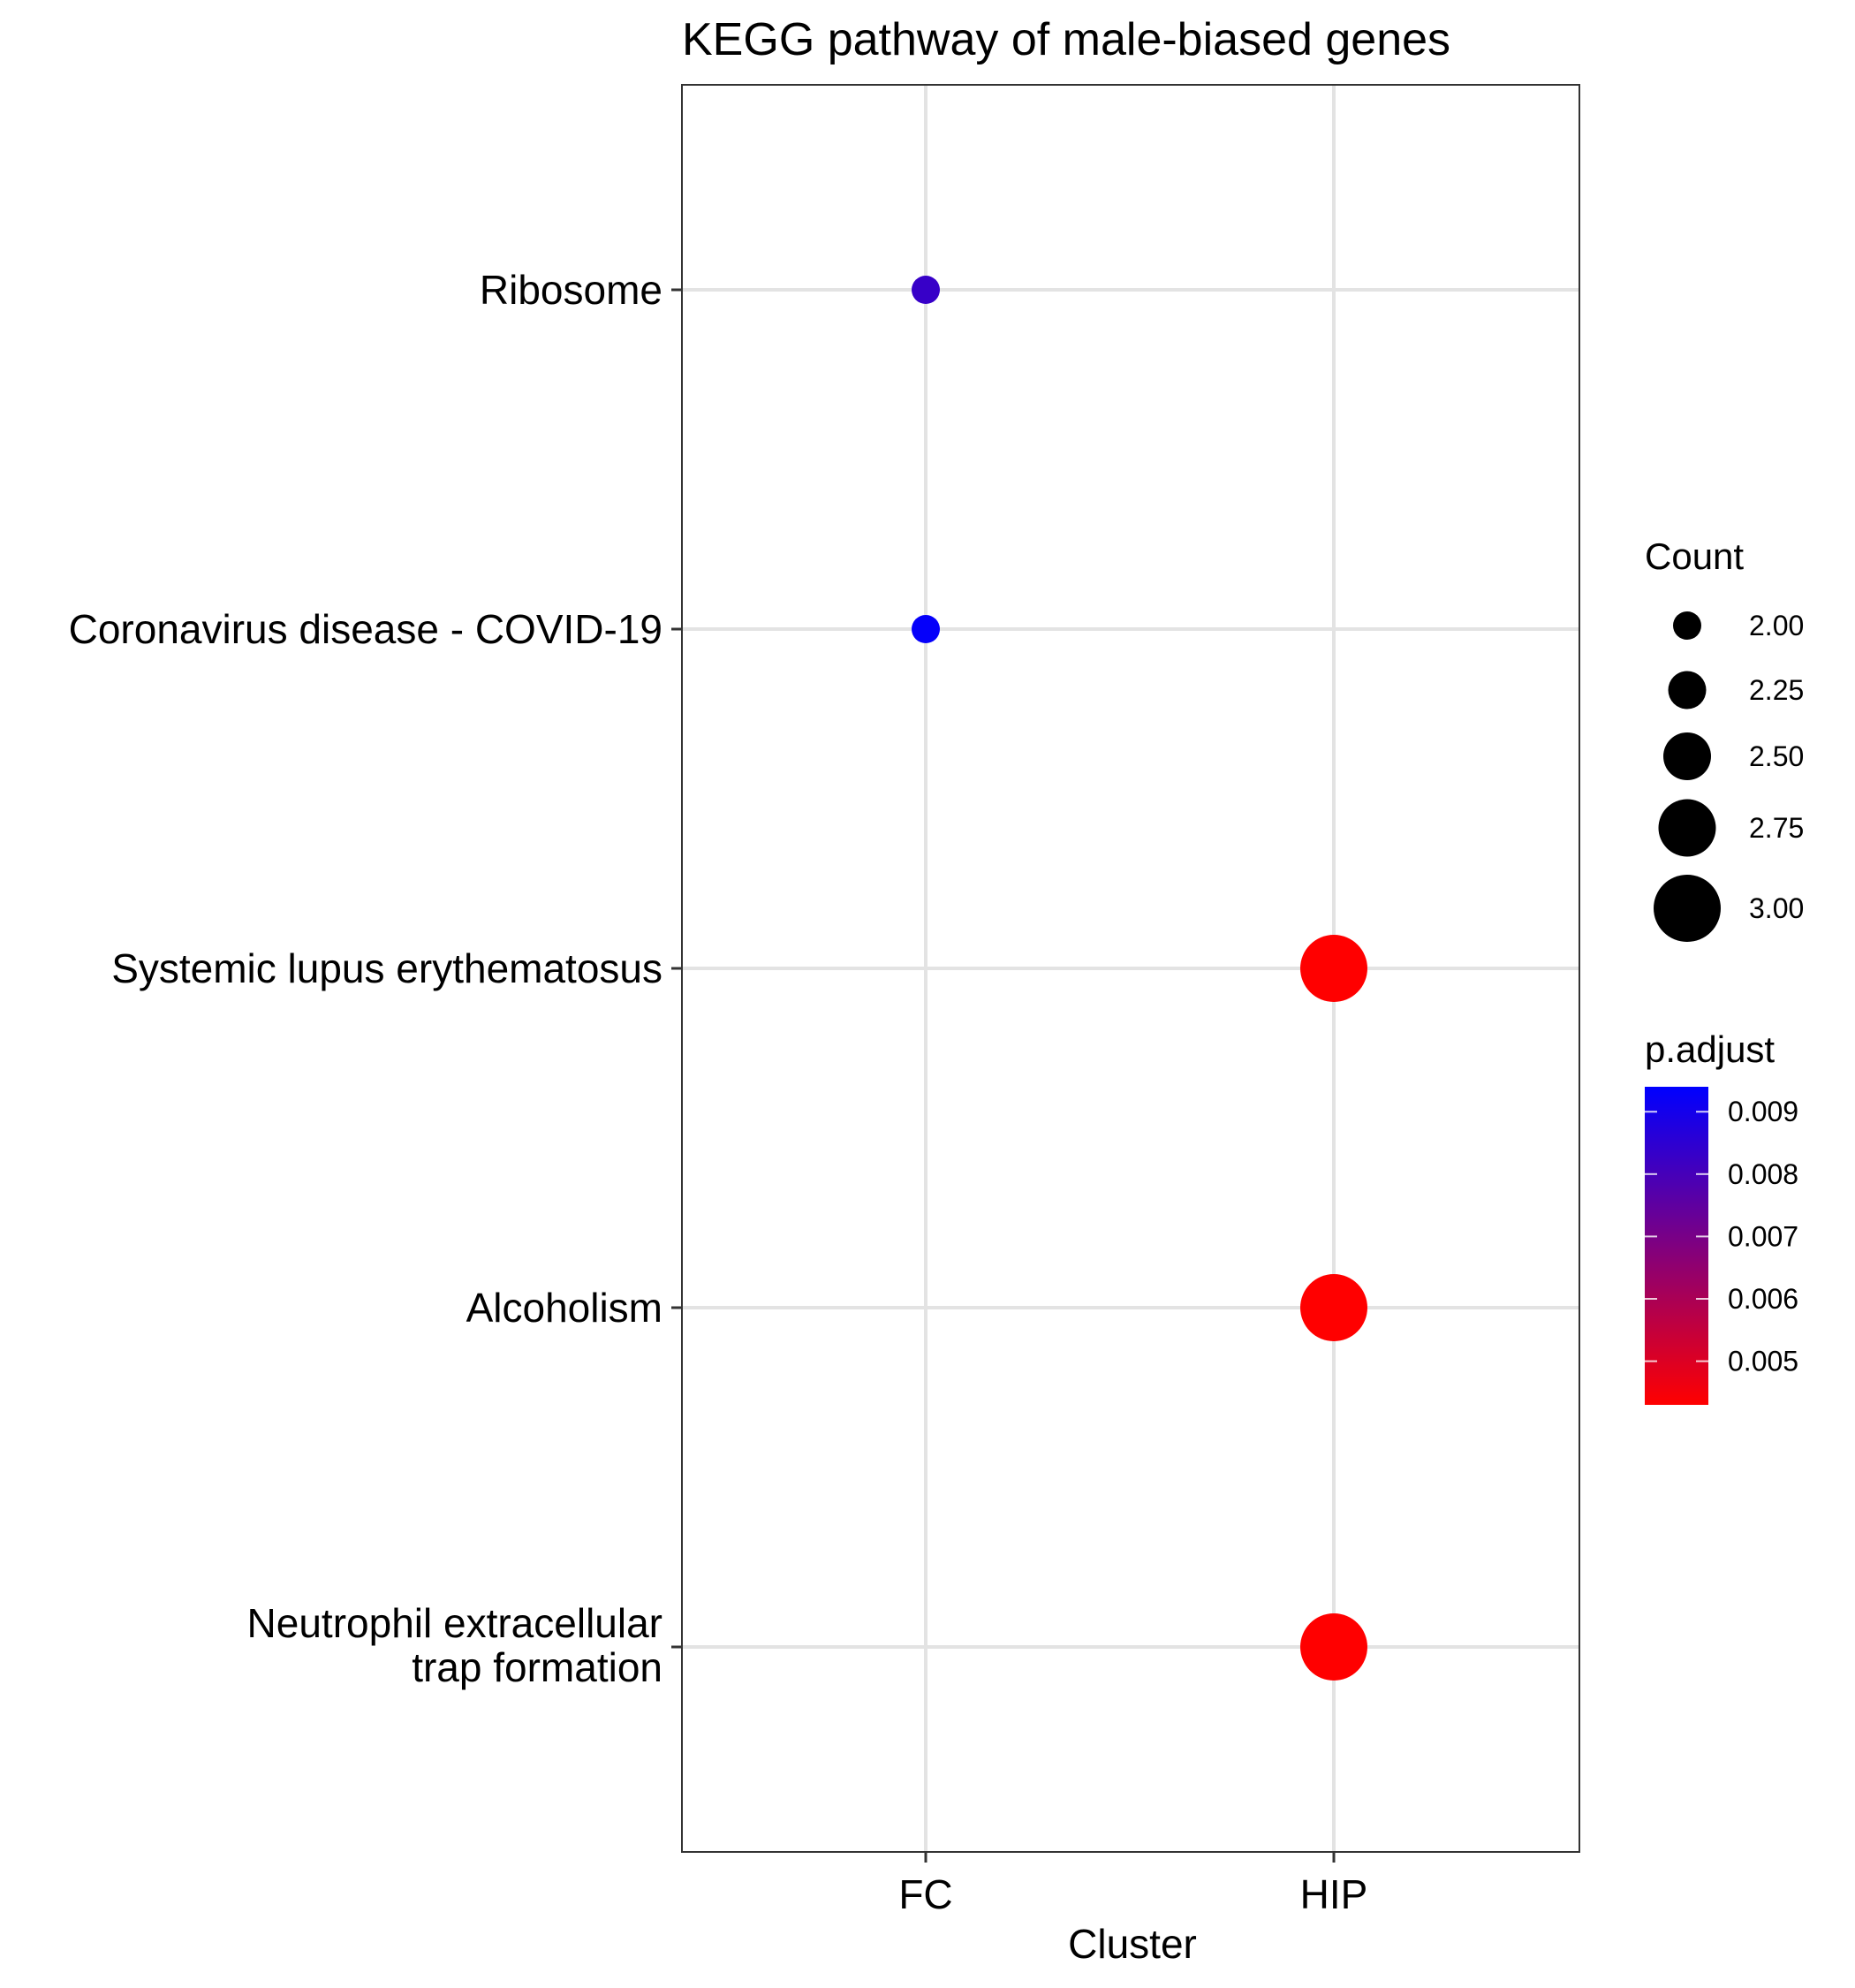 This screenshot has height=1988, width=1855. Describe the element at coordinates (1676, 1246) in the screenshot. I see `color-bar` at that location.